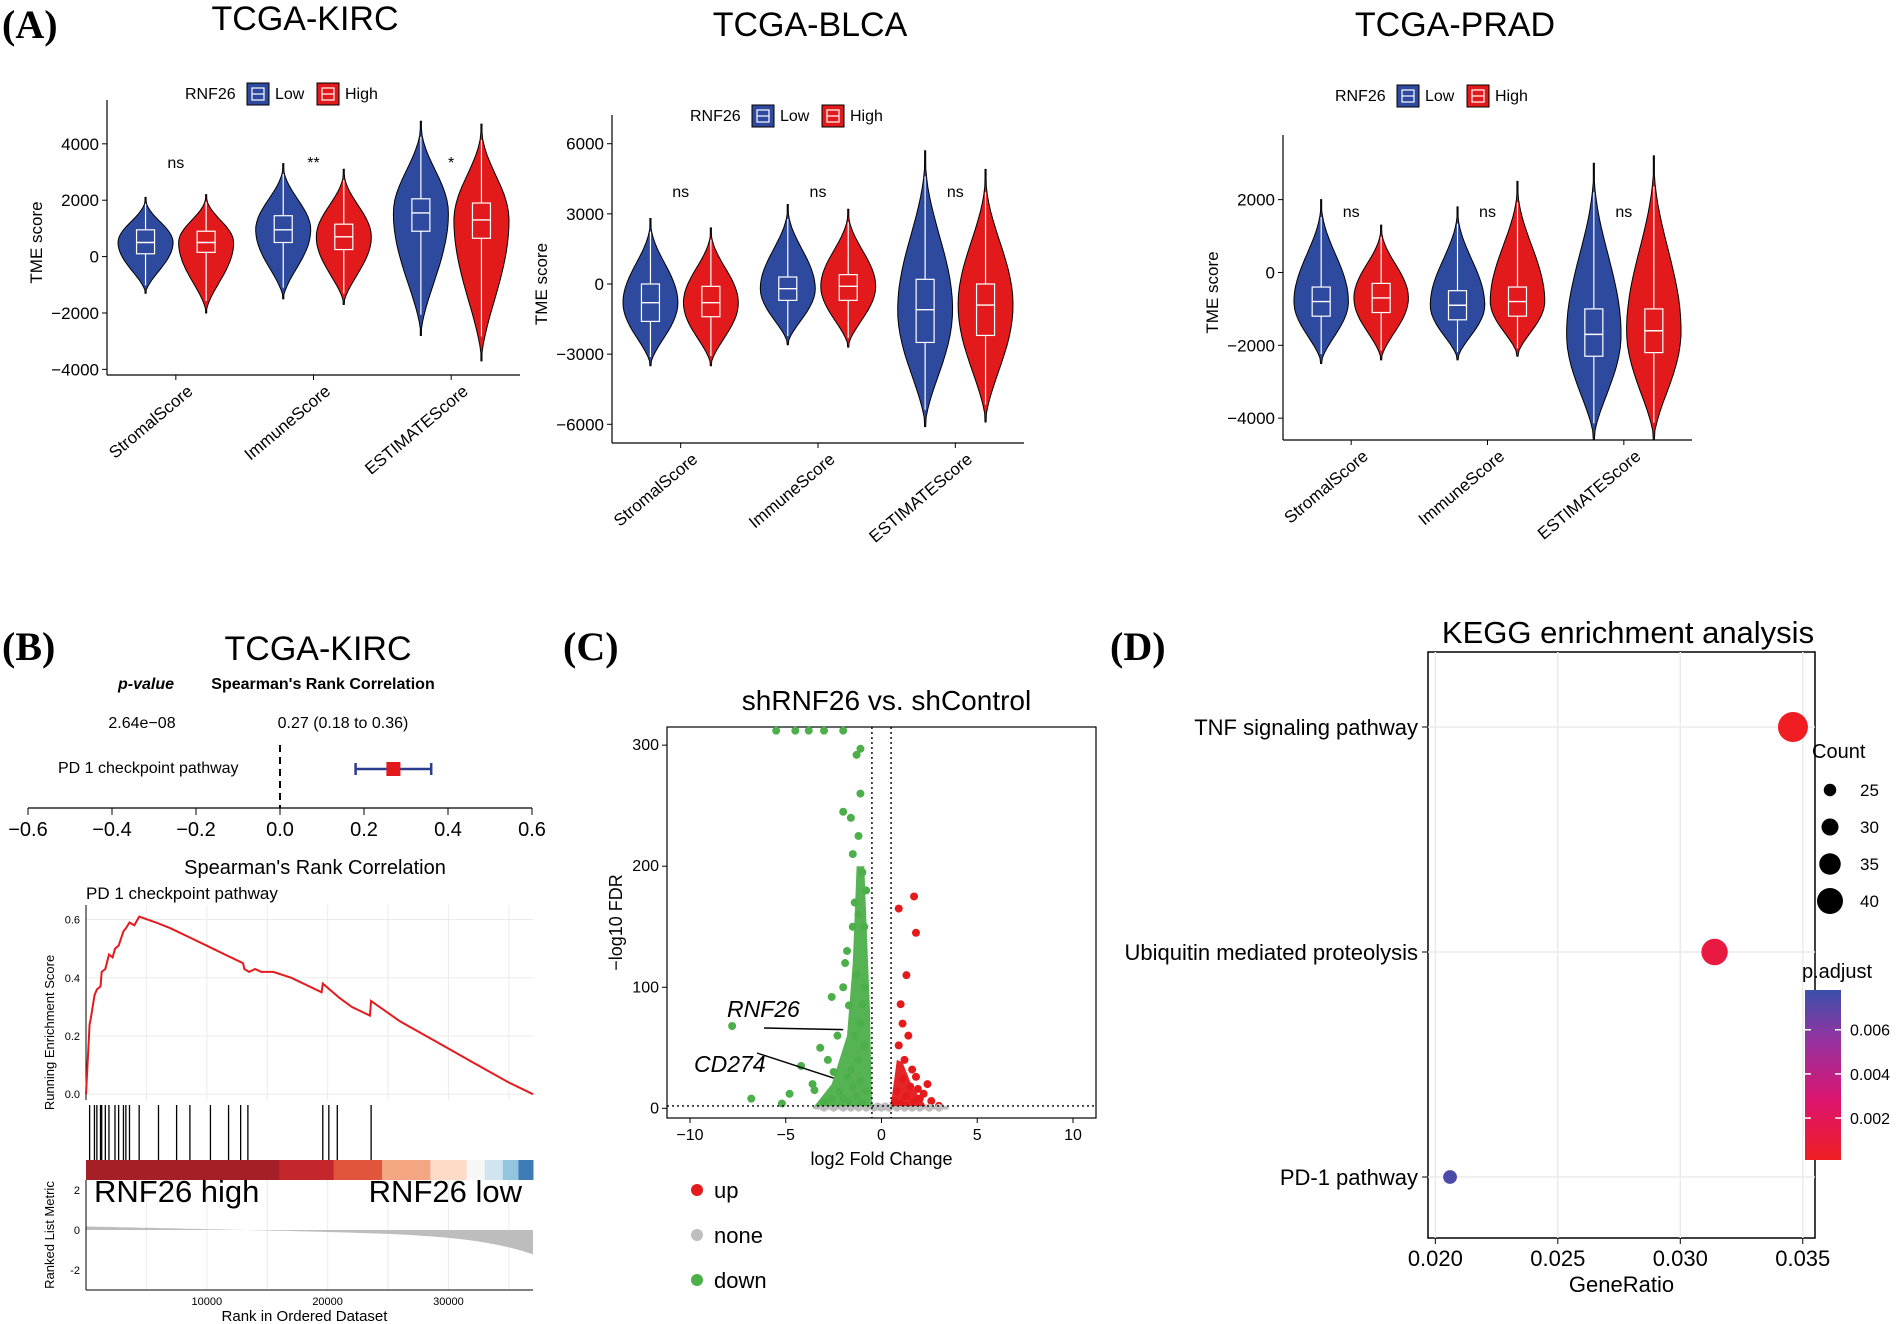 This screenshot has height=1324, width=1900. What do you see at coordinates (1435, 1258) in the screenshot?
I see `kegg-x-tick-label: 0.020` at bounding box center [1435, 1258].